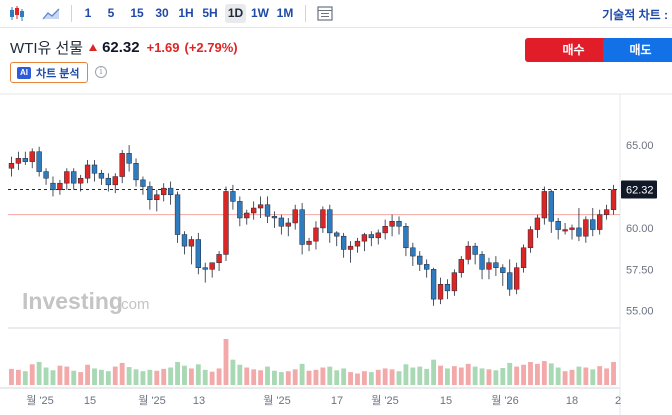 The height and width of the screenshot is (415, 672). Describe the element at coordinates (49, 72) in the screenshot. I see `ai-chart-analysis-button: AI 차트 분석` at that location.